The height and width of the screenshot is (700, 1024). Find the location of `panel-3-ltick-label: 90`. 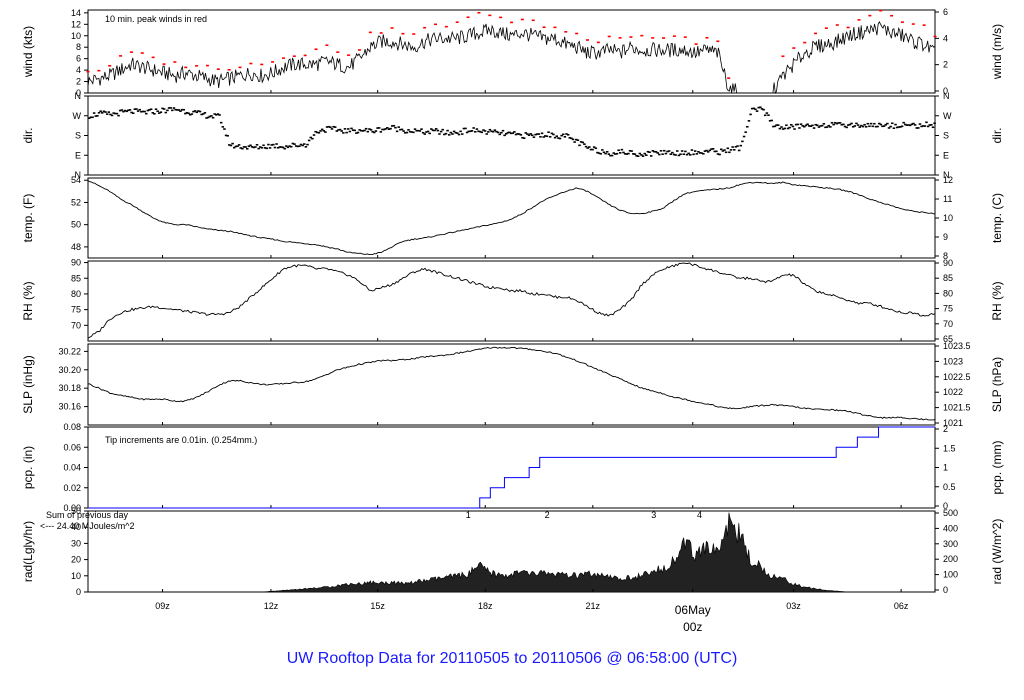

panel-3-ltick-label: 90 is located at coordinates (76, 263).